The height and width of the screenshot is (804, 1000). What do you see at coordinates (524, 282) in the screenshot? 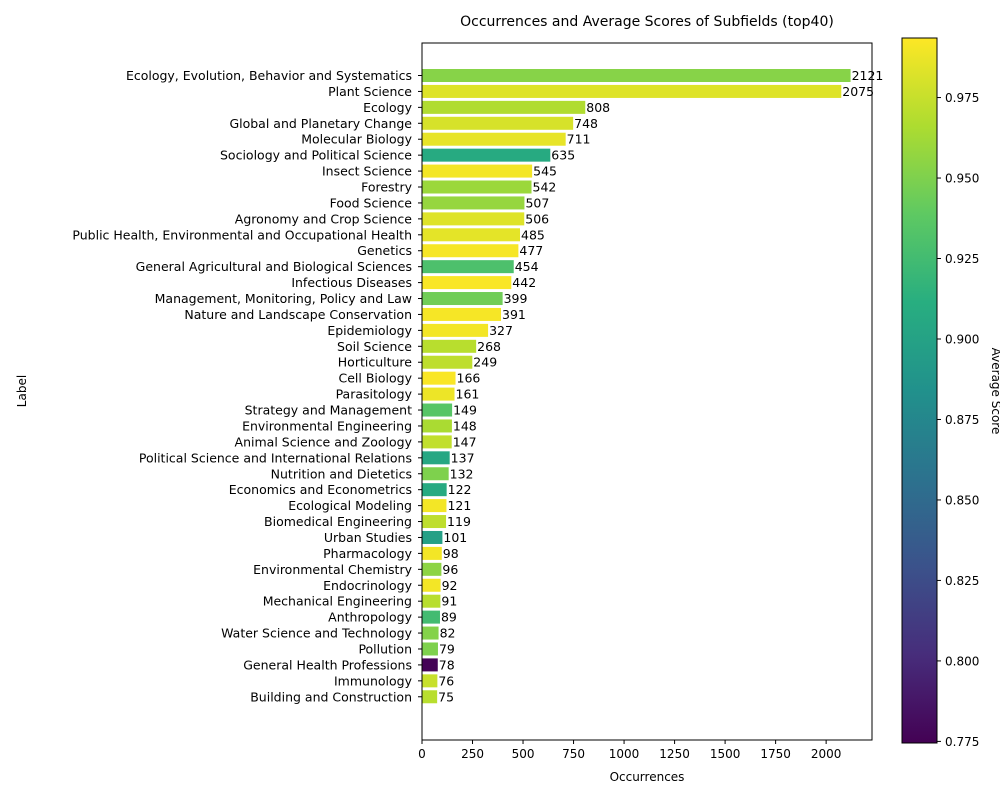
I see `bar-value-label: 442` at bounding box center [524, 282].